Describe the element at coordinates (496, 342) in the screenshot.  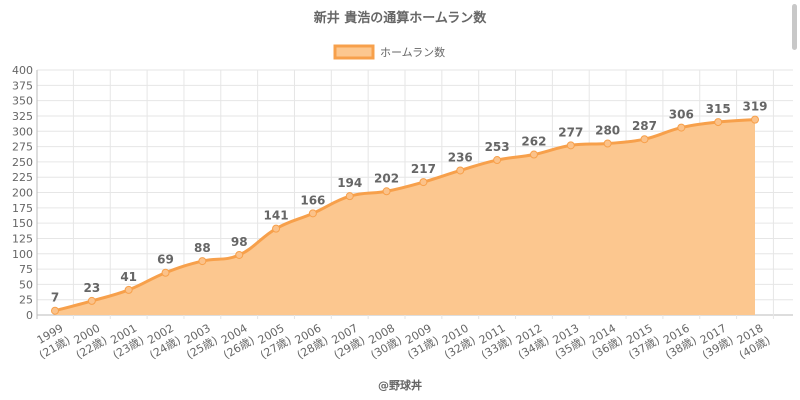
I see `x-tick-label: 2011(33歳)` at that location.